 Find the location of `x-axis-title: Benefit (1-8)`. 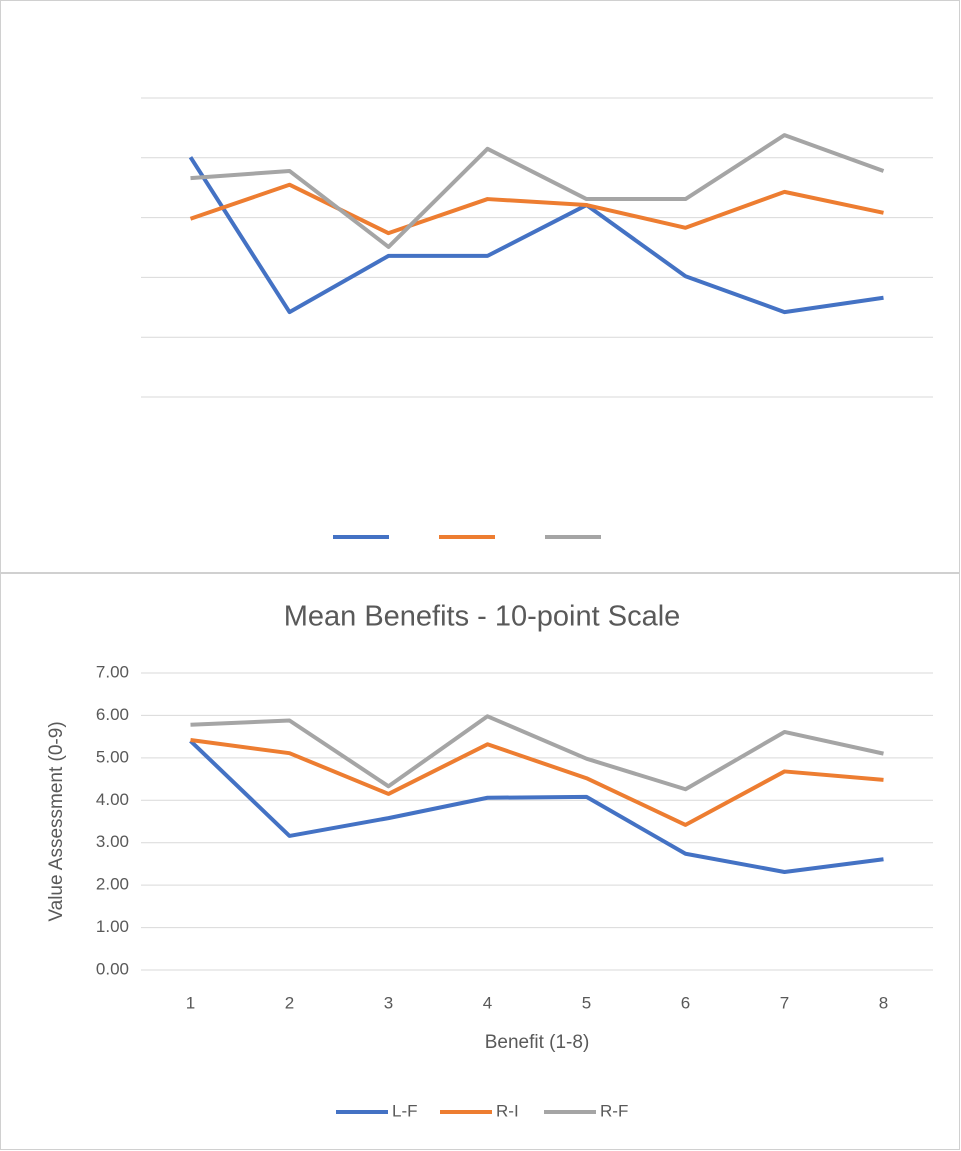

x-axis-title: Benefit (1-8) is located at coordinates (537, 1042).